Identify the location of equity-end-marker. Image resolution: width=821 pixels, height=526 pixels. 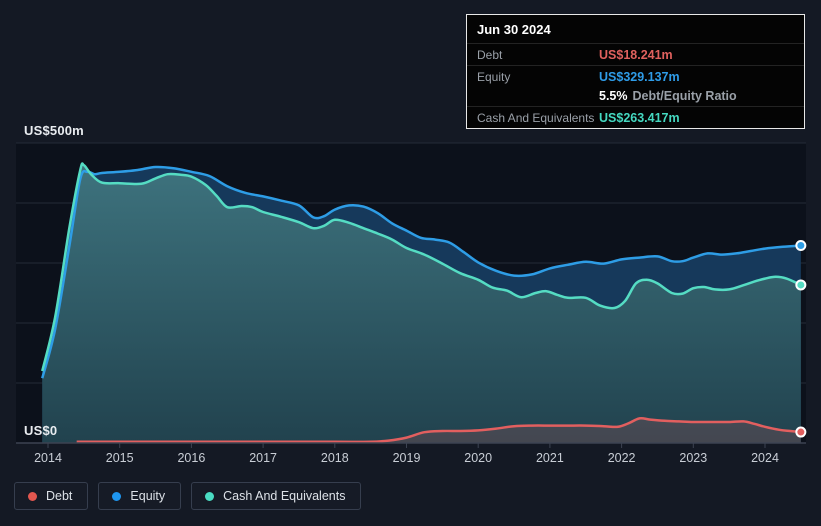
(801, 246).